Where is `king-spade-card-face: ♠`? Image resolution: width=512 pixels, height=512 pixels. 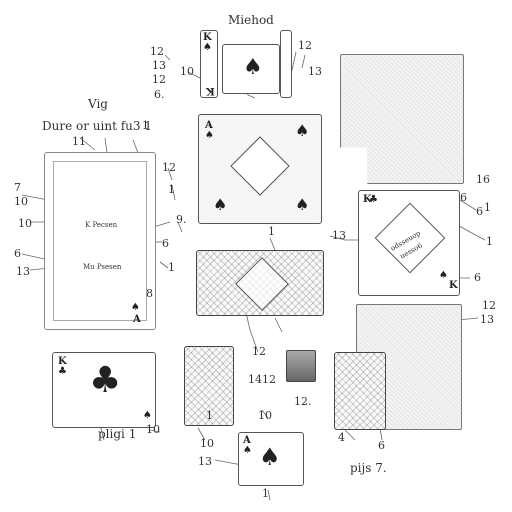
king-spade-card-face: ♠ is located at coordinates (251, 69).